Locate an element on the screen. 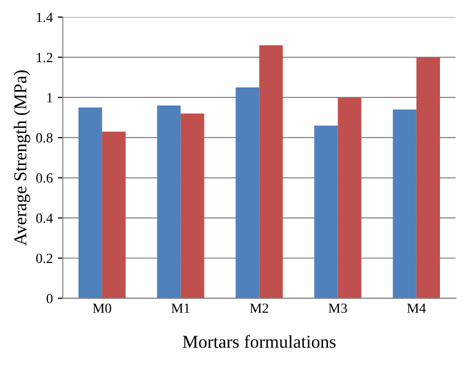 This screenshot has height=380, width=465. x-tick-label: M0 is located at coordinates (102, 308).